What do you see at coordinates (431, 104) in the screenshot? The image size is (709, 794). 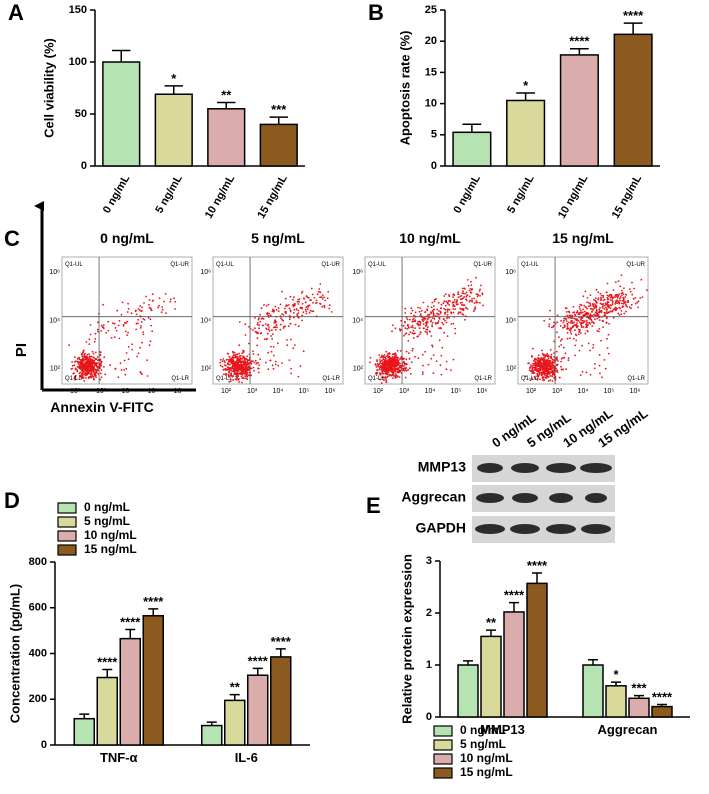 I see `y-tick-label: 10` at bounding box center [431, 104].